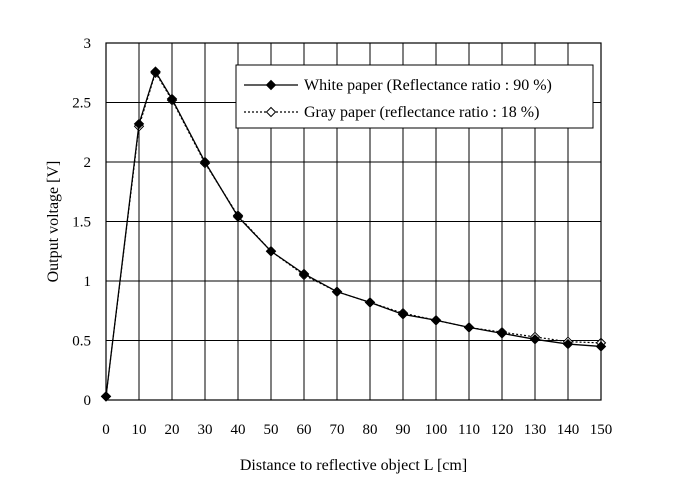  I want to click on x-tick-label: 140, so click(568, 430).